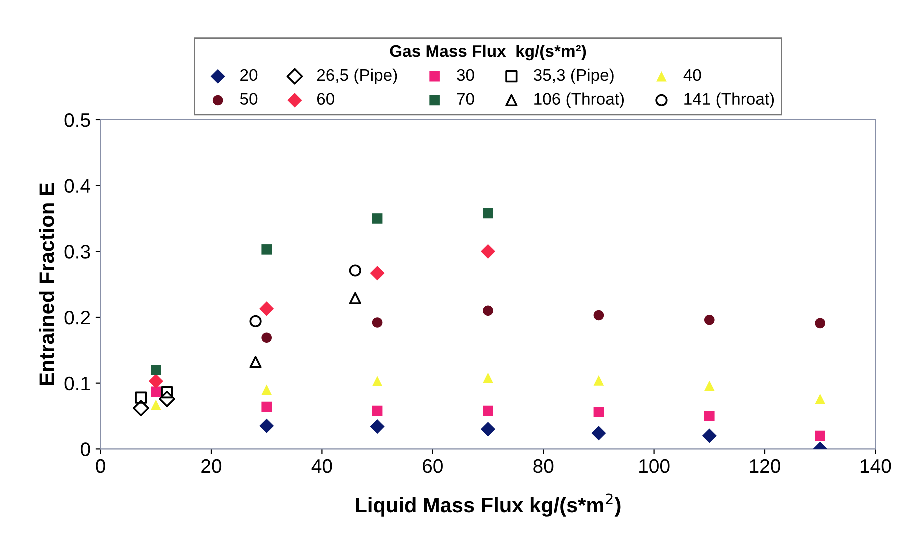 The height and width of the screenshot is (558, 900). I want to click on legend-title: Gas Mass Flux kg/(s*m²), so click(488, 52).